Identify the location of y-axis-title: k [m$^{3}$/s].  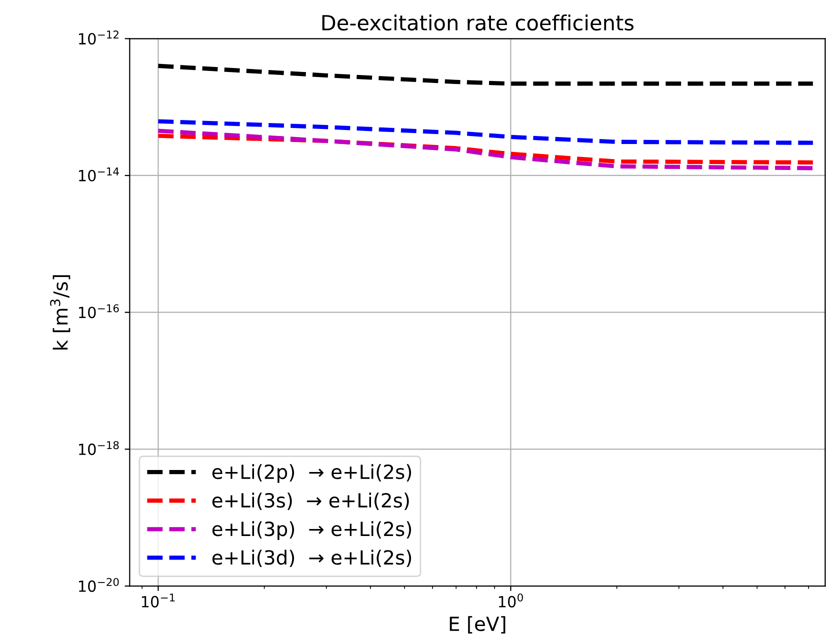
(60, 312).